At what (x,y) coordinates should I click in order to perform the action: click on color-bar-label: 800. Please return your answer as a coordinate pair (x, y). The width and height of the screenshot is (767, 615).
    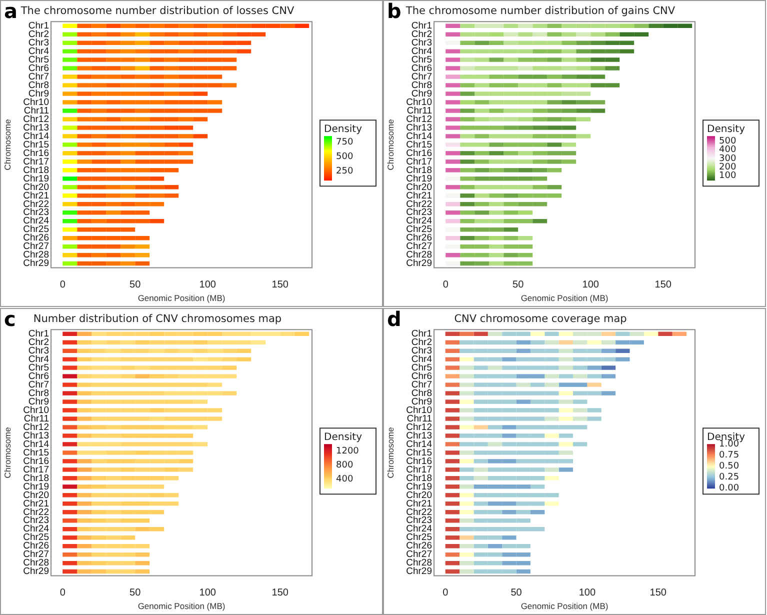
    Looking at the image, I should click on (345, 465).